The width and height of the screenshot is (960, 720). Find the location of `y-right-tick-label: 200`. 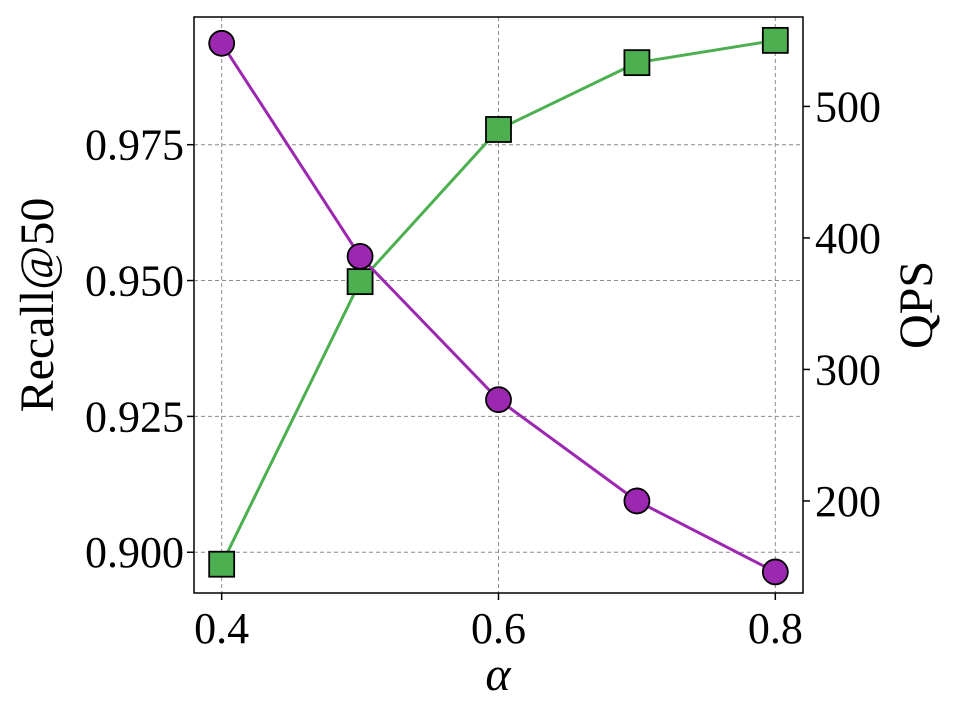

y-right-tick-label: 200 is located at coordinates (848, 501).